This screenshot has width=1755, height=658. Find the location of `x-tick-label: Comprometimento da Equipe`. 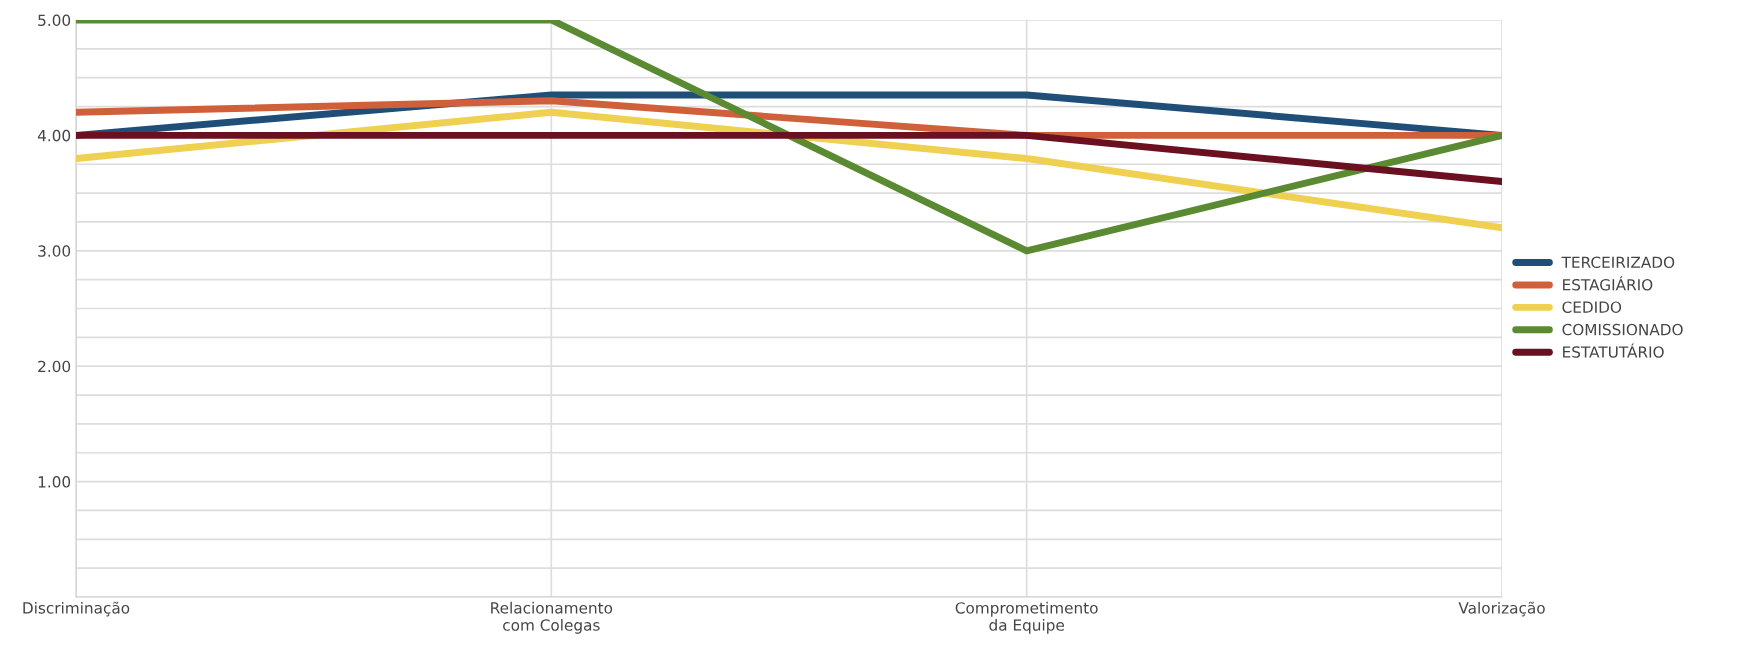

x-tick-label: Comprometimento da Equipe is located at coordinates (1026, 617).